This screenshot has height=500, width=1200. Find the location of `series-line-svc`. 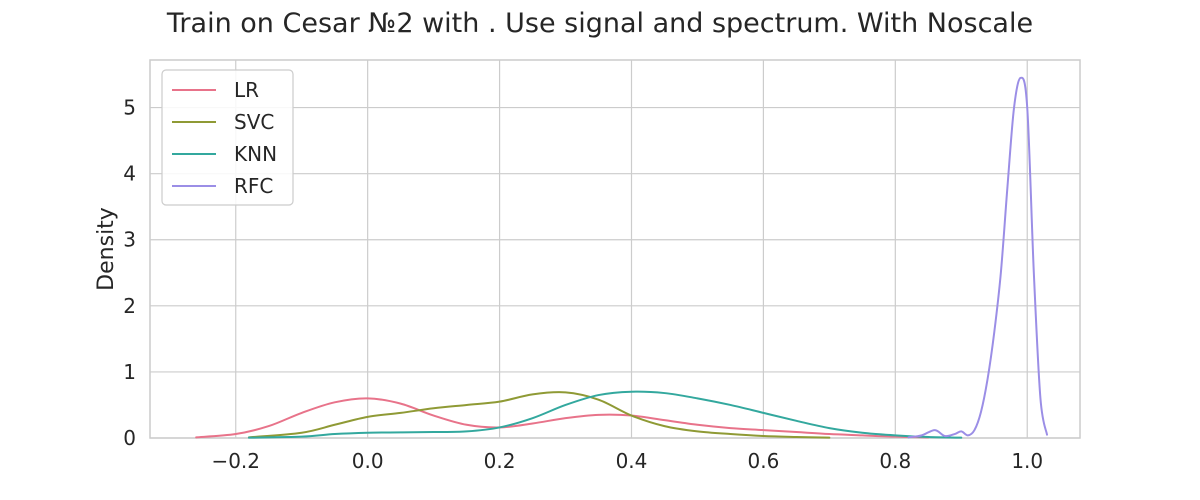

series-line-svc is located at coordinates (539, 415).